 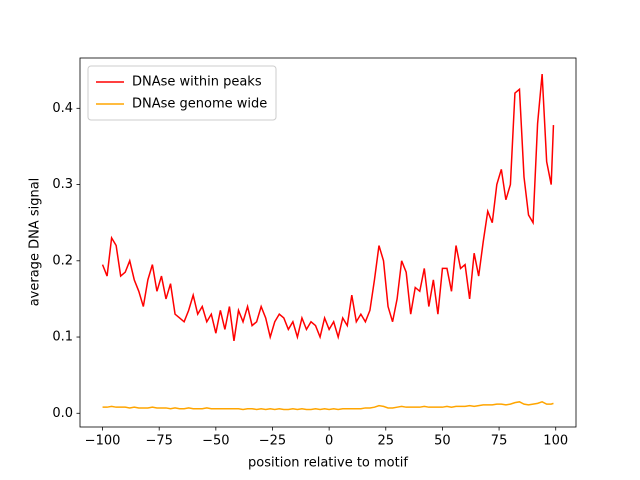 What do you see at coordinates (555, 441) in the screenshot?
I see `x-tick-label: 100` at bounding box center [555, 441].